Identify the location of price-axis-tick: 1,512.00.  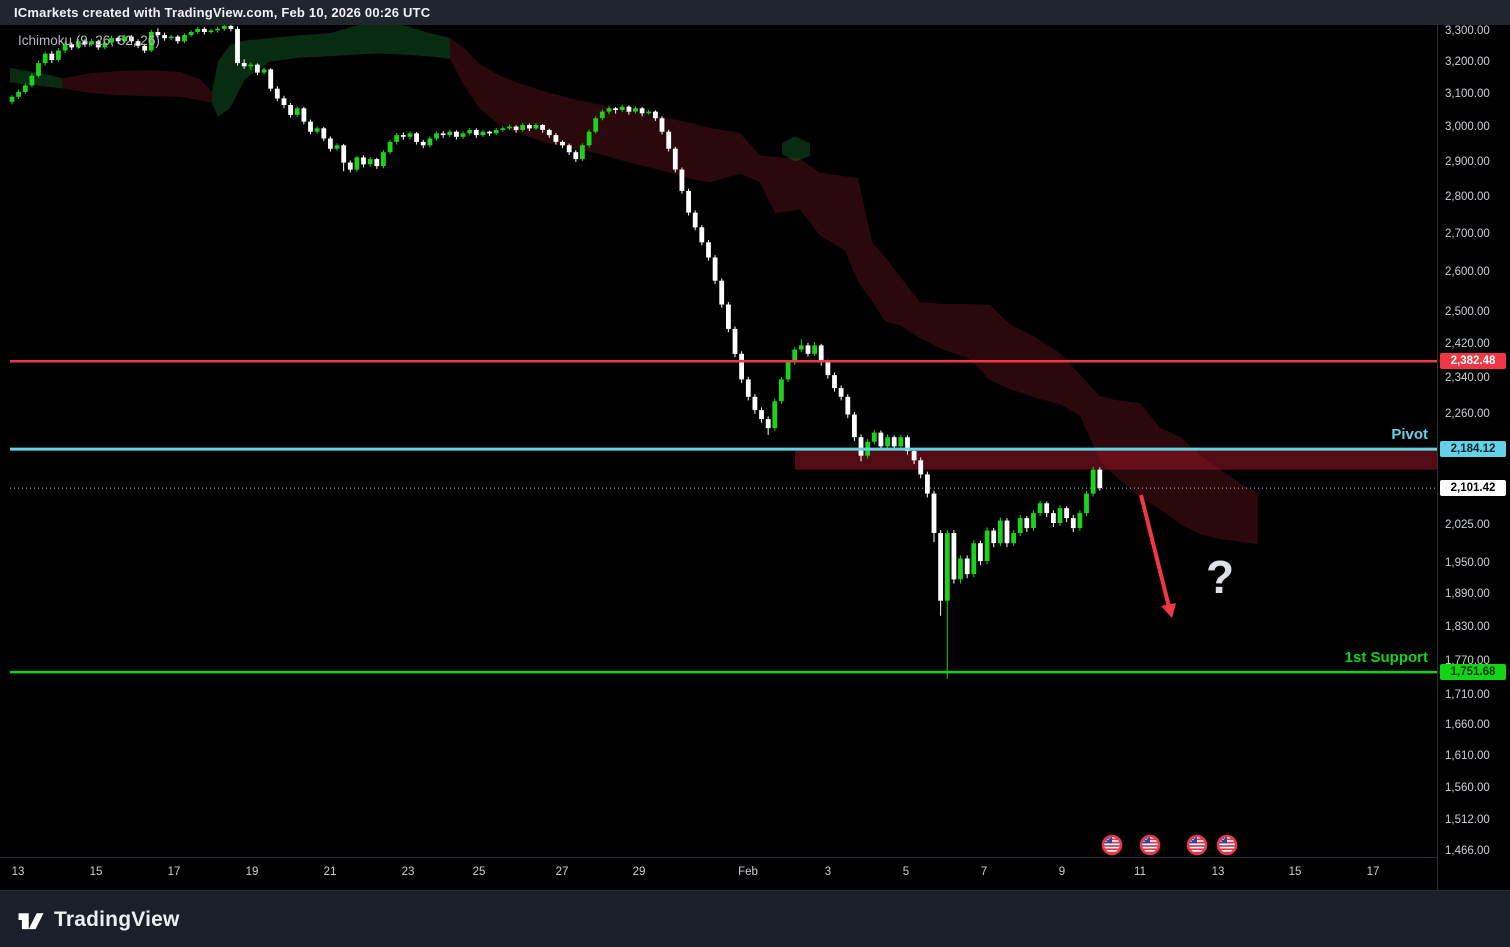
(1467, 820).